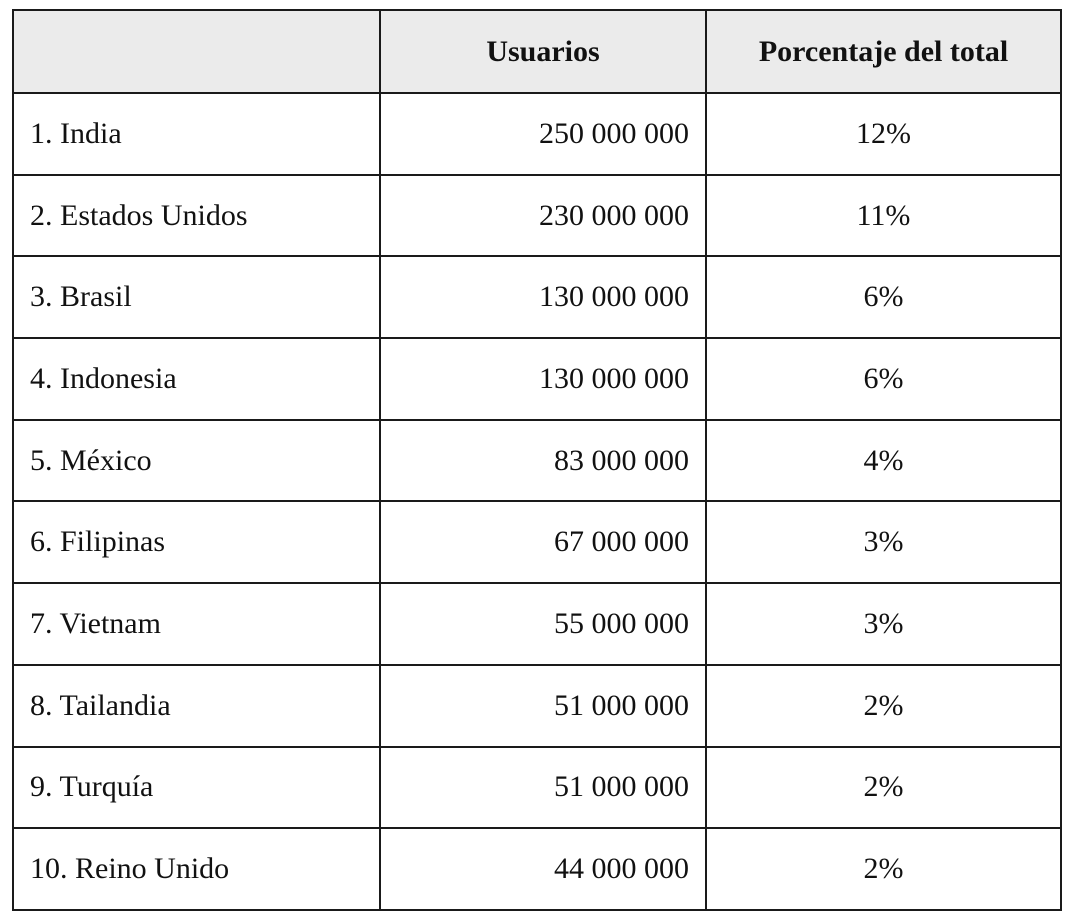  I want to click on country-cell: 10. Reino Unido, so click(196, 869).